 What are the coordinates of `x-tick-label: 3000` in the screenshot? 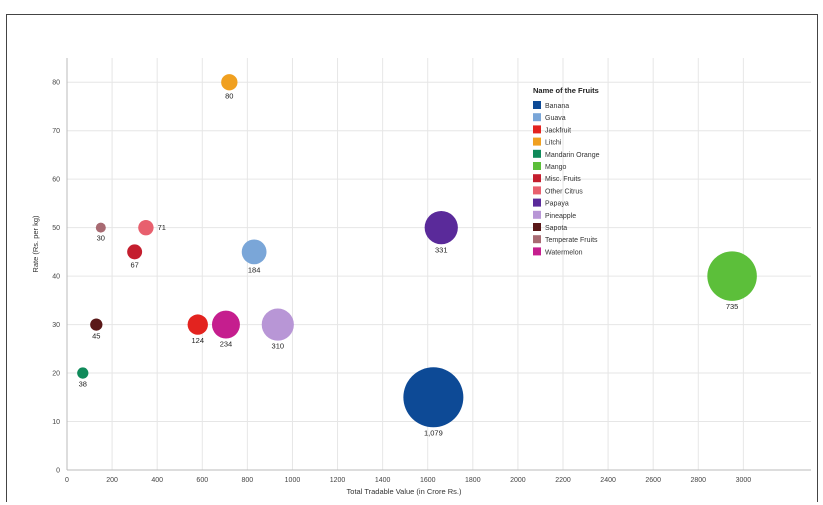 It's located at (744, 480).